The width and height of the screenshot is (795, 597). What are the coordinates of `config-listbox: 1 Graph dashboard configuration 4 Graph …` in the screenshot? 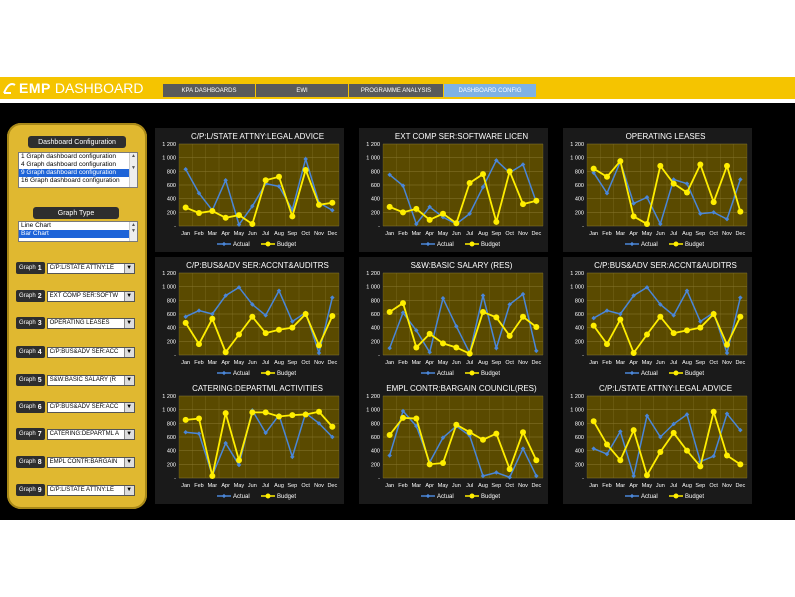 It's located at (78, 170).